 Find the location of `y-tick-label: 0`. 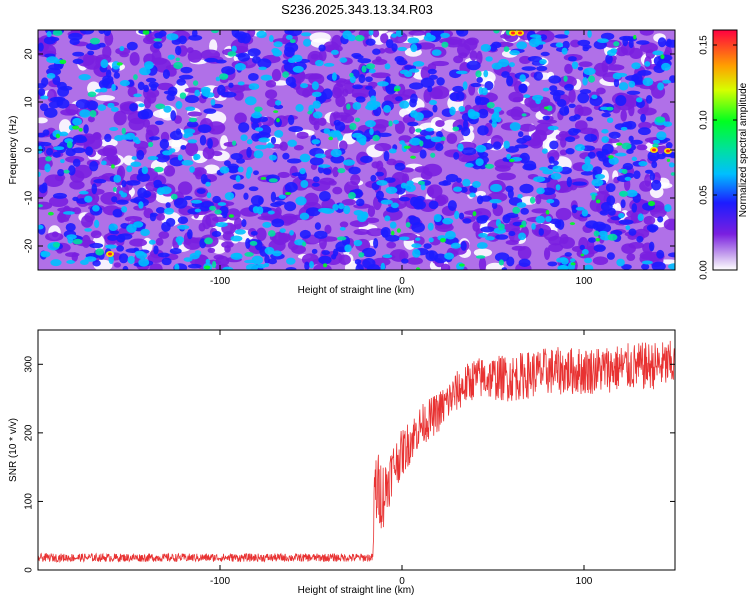

y-tick-label: 0 is located at coordinates (29, 150).